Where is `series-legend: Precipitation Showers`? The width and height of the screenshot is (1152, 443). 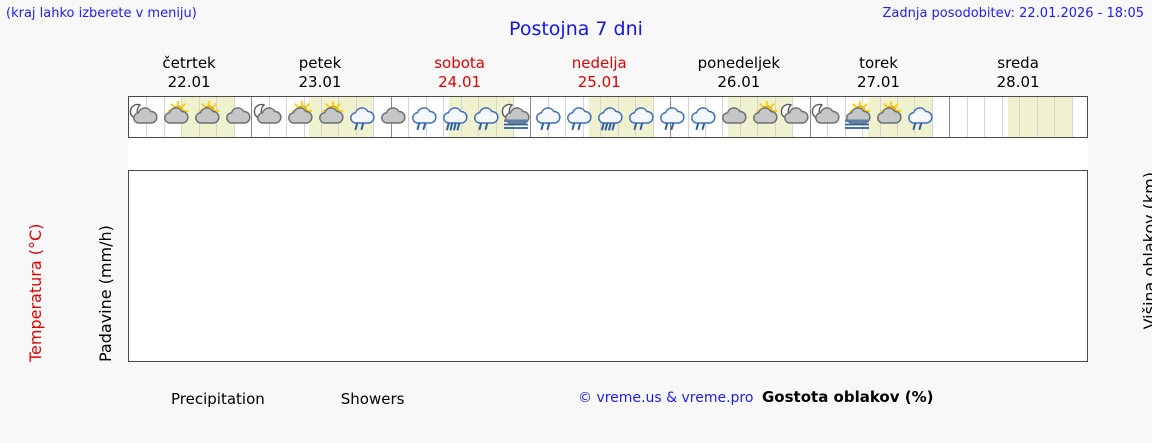
series-legend: Precipitation Showers is located at coordinates (266, 399).